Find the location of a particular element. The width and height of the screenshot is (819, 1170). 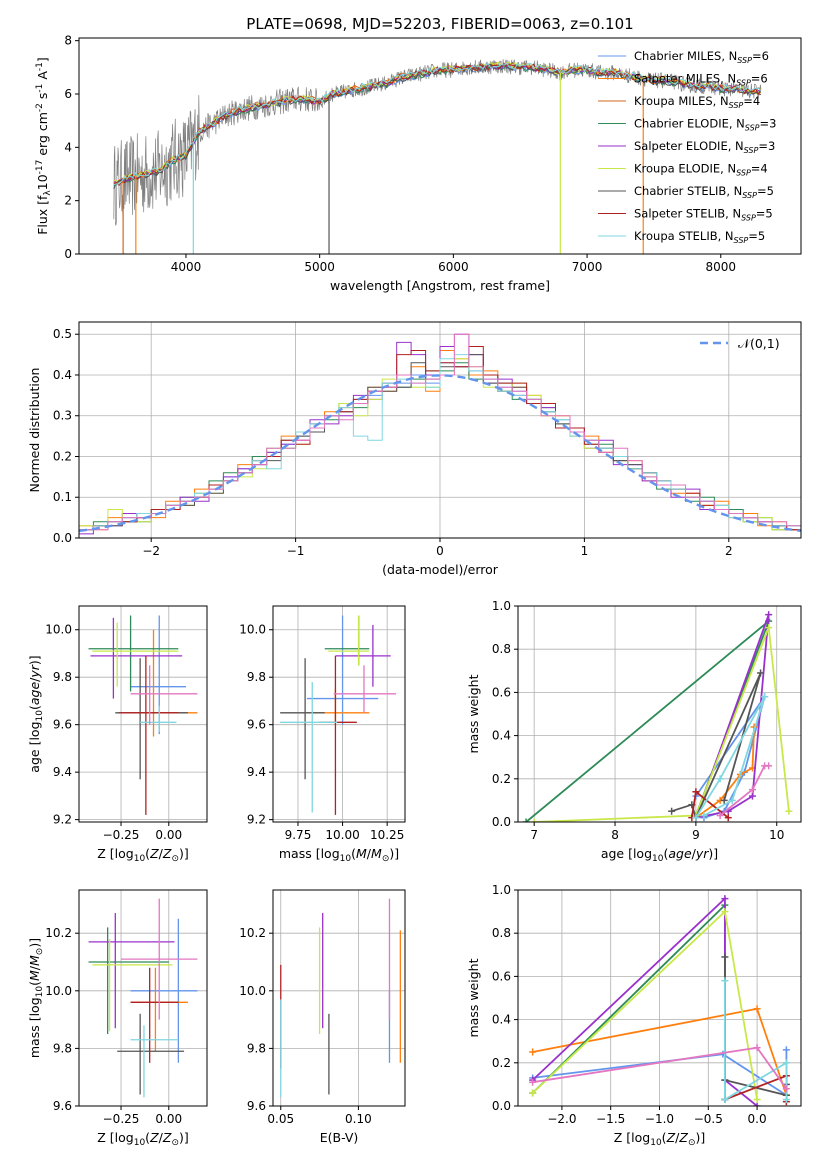

legend-label: 𝒩(0,1) is located at coordinates (759, 343).